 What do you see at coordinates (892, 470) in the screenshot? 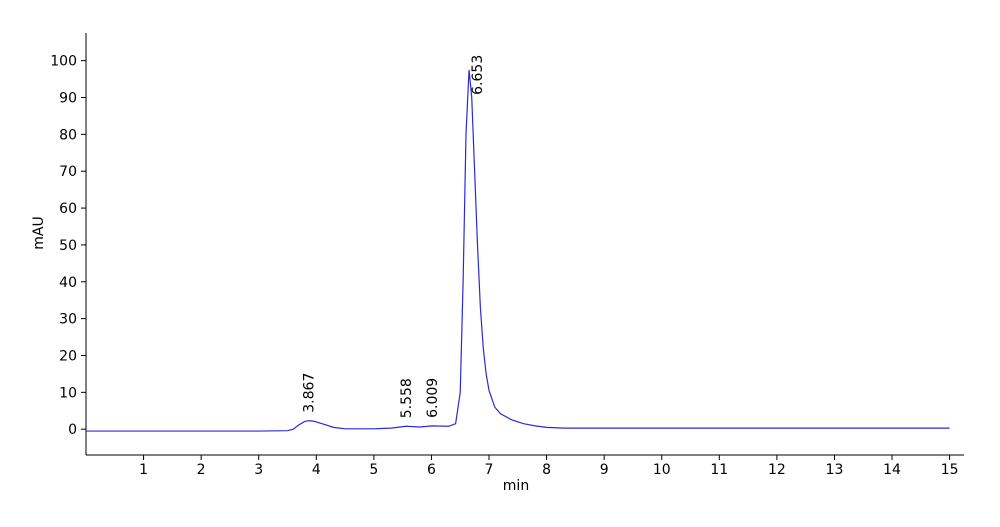
I see `x-tick-label: 14` at bounding box center [892, 470].